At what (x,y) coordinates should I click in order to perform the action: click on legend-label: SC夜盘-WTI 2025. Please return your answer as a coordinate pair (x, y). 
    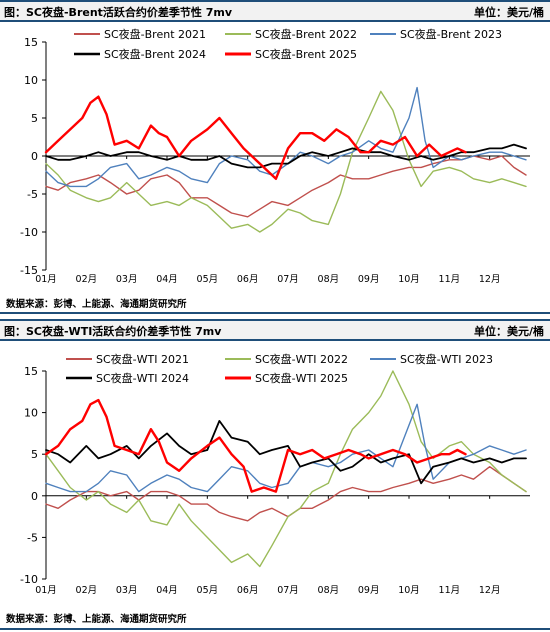
    Looking at the image, I should click on (301, 378).